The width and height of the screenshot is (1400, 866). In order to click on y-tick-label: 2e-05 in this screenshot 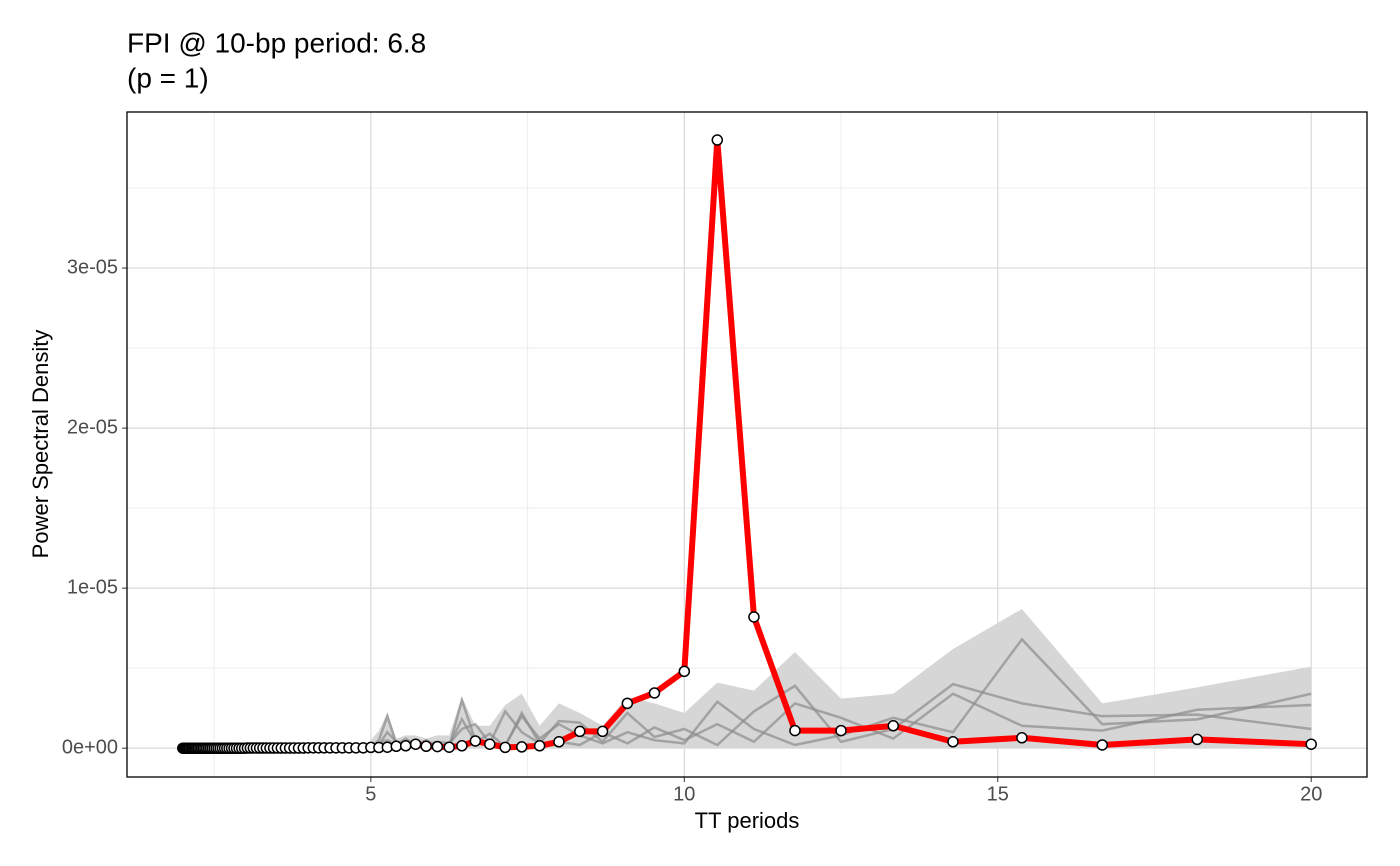, I will do `click(92, 427)`.